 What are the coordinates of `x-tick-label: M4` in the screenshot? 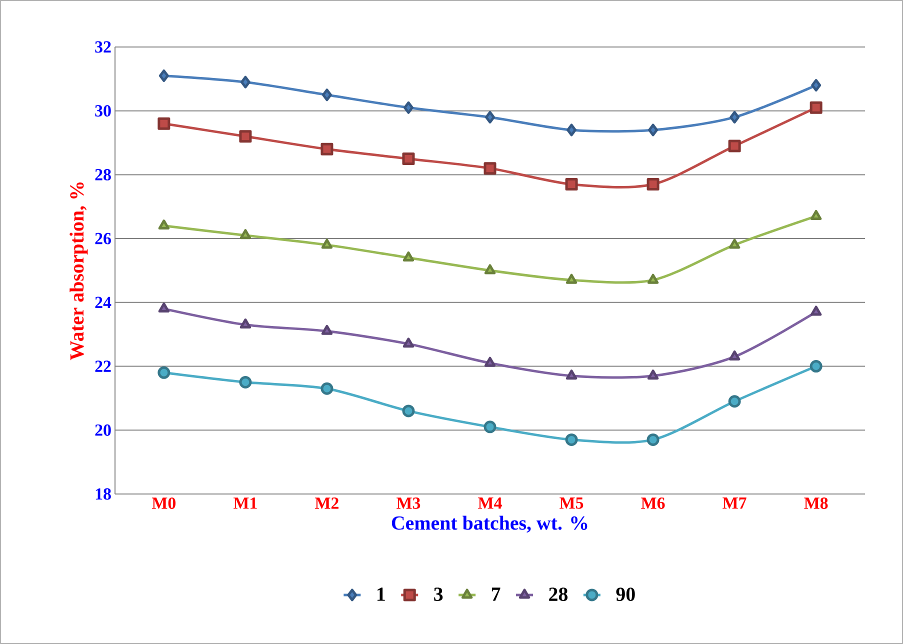 It's located at (490, 503).